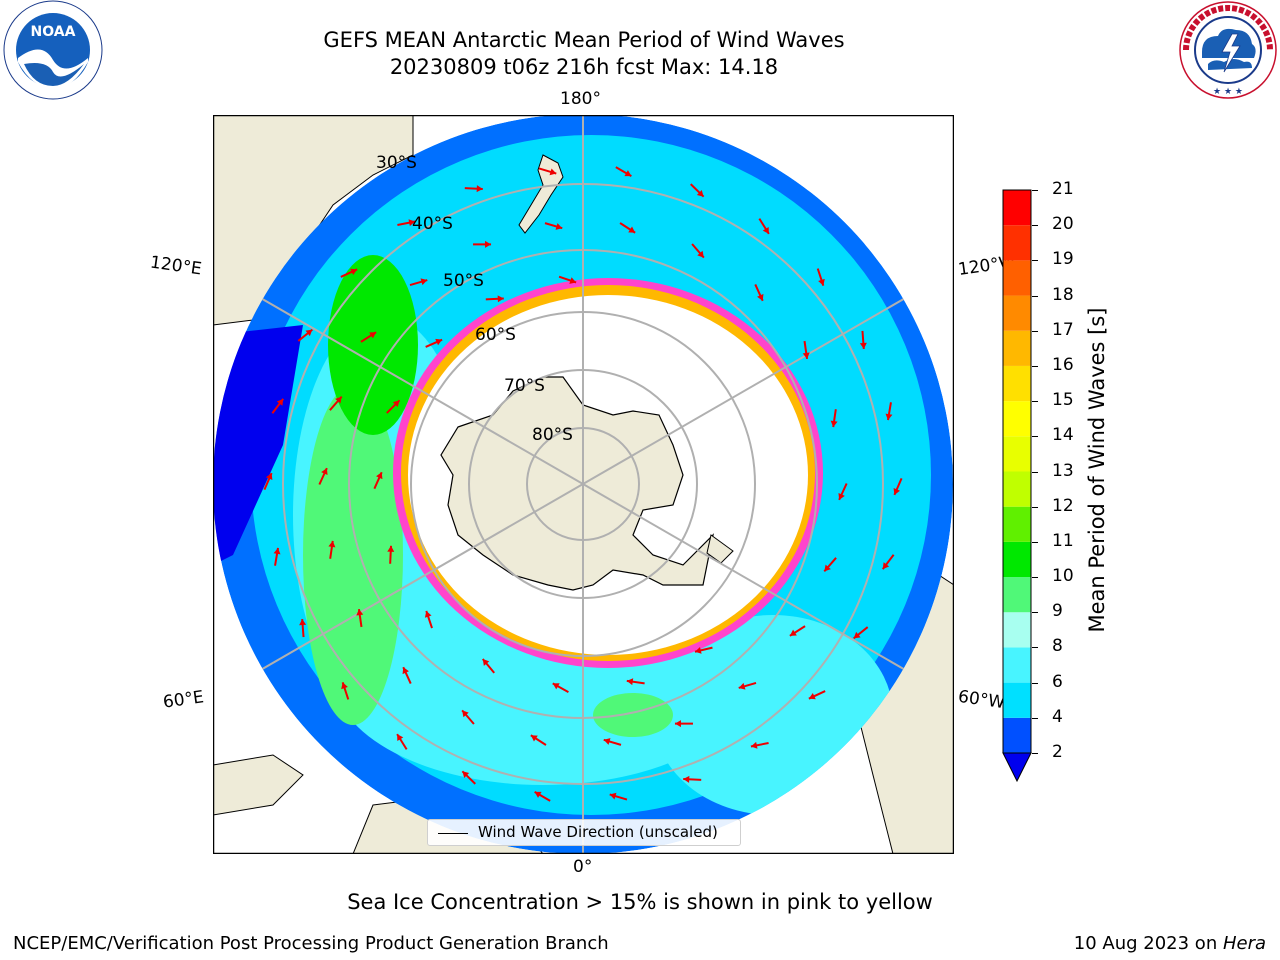 This screenshot has width=1280, height=960. I want to click on lat-label-50s: 50°S, so click(463, 281).